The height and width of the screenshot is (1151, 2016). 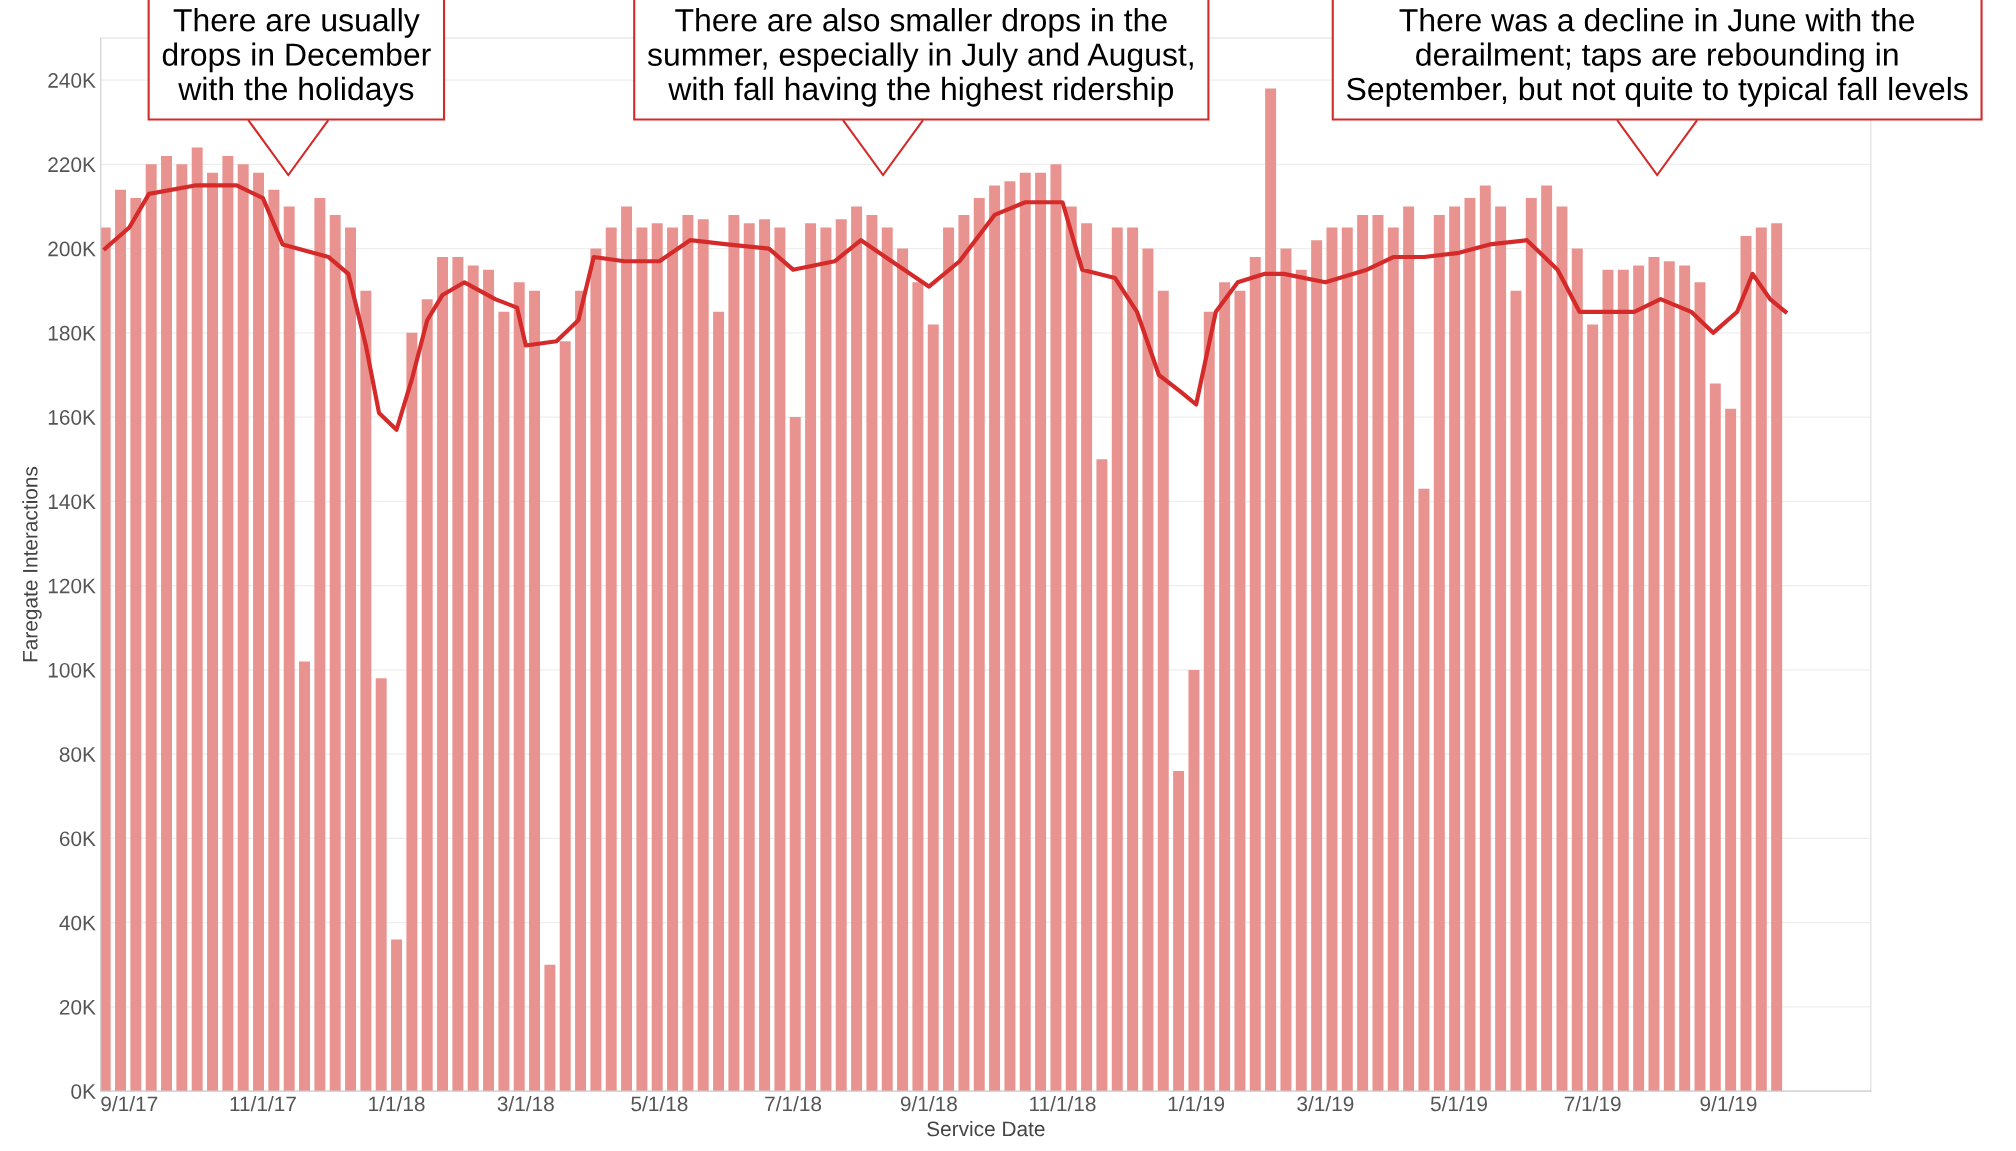 I want to click on y-tick-label: 100K, so click(x=72, y=670).